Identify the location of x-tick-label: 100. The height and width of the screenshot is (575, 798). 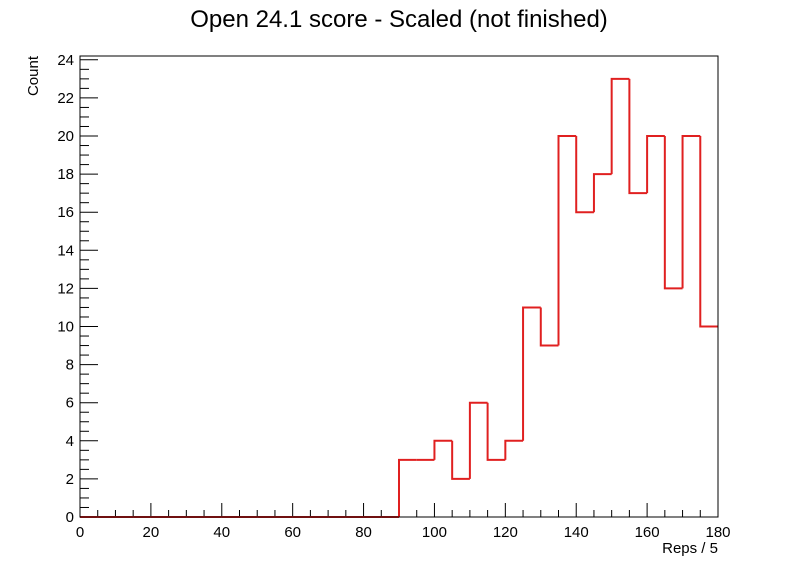
(434, 532).